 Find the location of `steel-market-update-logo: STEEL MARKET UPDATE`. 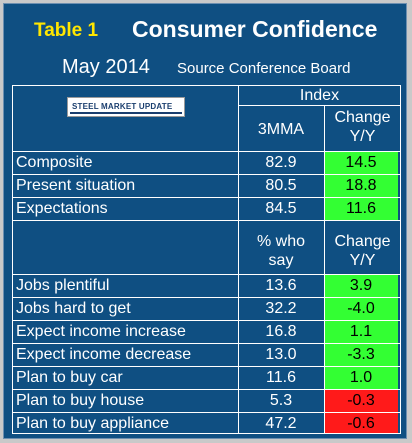

steel-market-update-logo: STEEL MARKET UPDATE is located at coordinates (126, 107).